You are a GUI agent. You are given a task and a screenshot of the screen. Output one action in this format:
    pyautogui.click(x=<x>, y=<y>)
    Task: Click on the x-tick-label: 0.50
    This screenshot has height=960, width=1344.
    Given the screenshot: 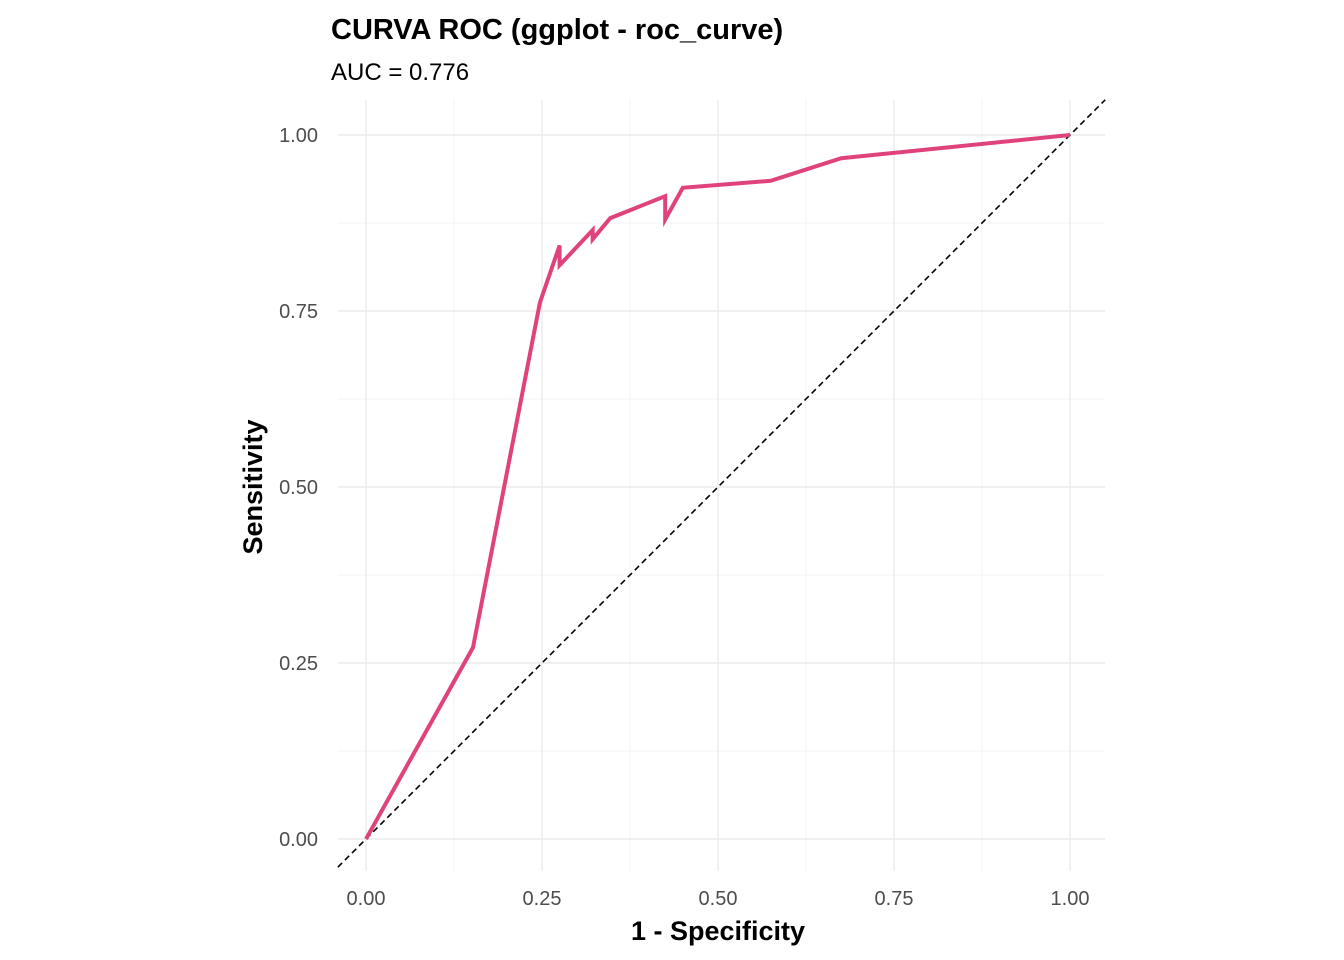 What is the action you would take?
    pyautogui.click(x=718, y=899)
    